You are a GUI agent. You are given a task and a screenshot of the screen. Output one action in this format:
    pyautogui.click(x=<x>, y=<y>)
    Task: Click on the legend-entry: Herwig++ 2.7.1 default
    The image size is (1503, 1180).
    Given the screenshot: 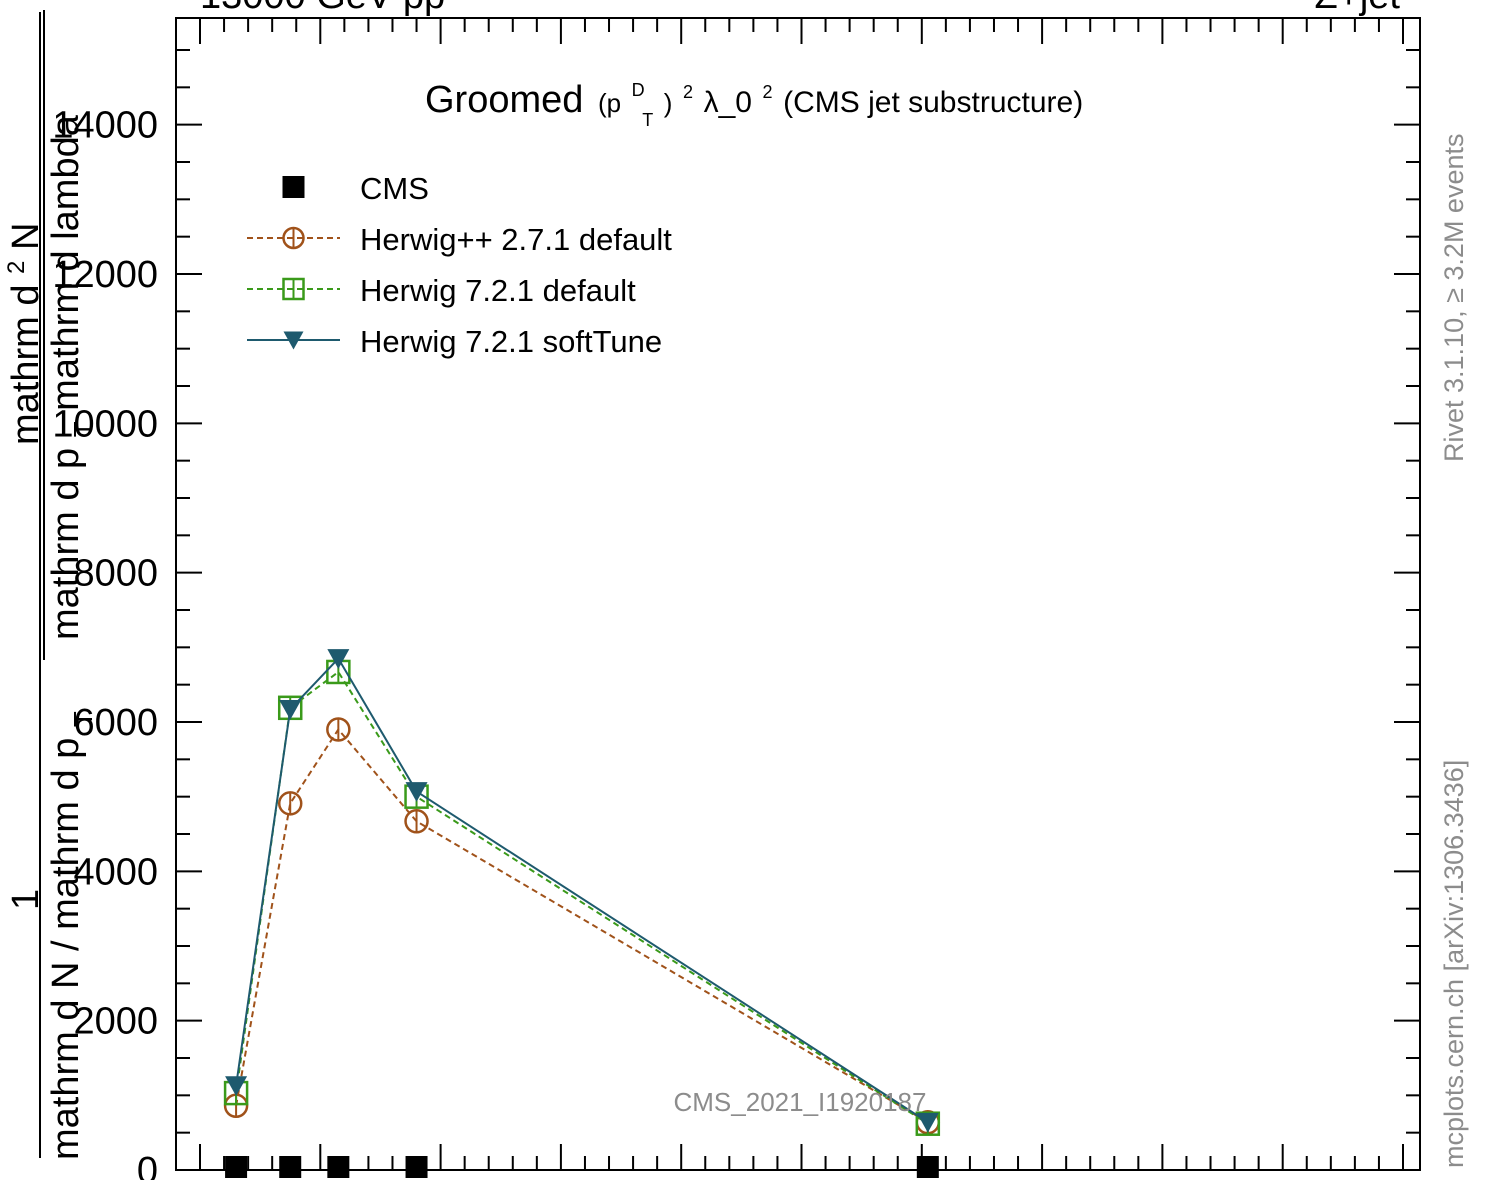 What is the action you would take?
    pyautogui.click(x=459, y=239)
    